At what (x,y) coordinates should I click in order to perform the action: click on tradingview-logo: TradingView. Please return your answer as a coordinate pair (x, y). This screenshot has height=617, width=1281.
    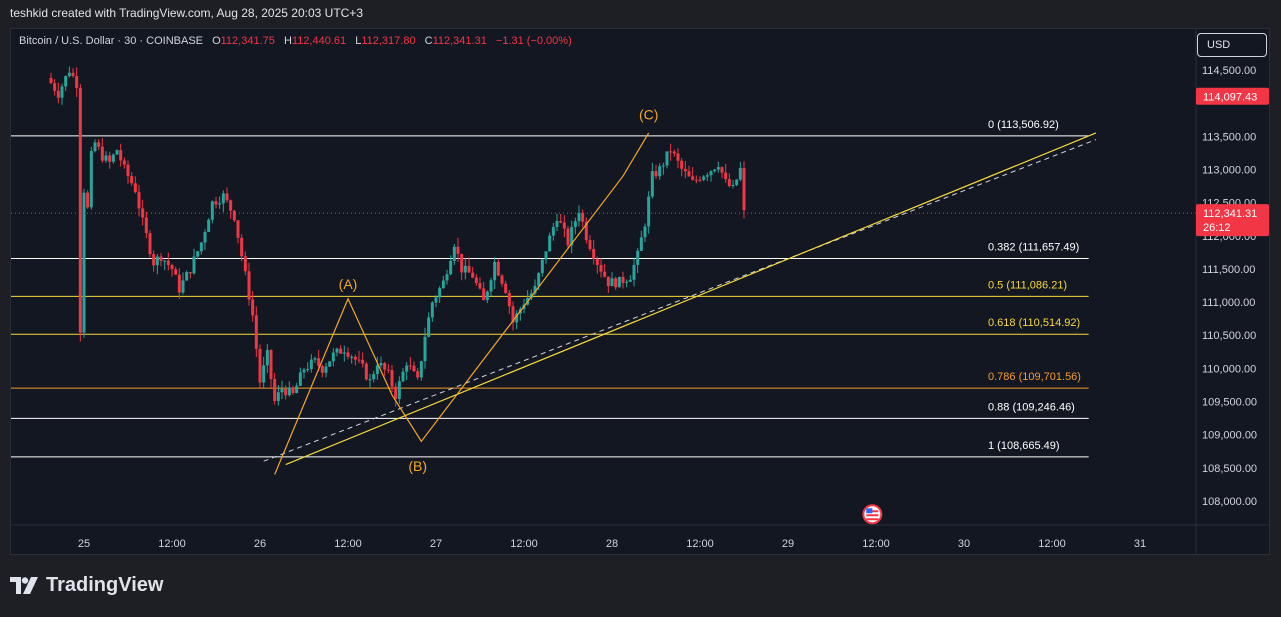
    Looking at the image, I should click on (86, 585).